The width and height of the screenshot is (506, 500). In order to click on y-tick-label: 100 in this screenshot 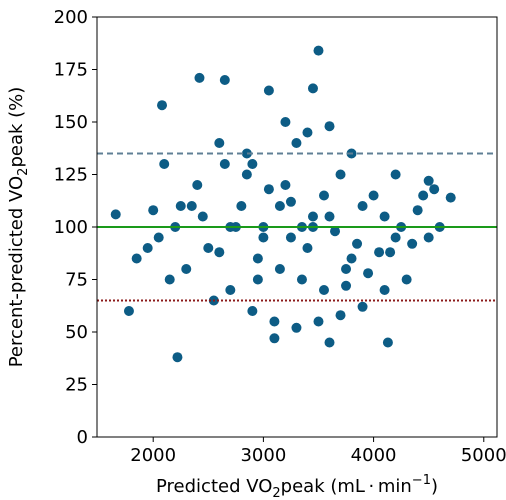, I will do `click(71, 227)`.